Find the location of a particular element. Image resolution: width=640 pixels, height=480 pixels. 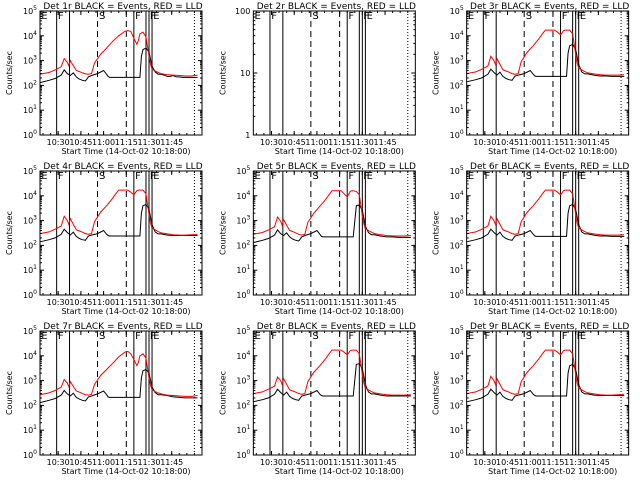

y-tick-label: 10 is located at coordinates (245, 73).